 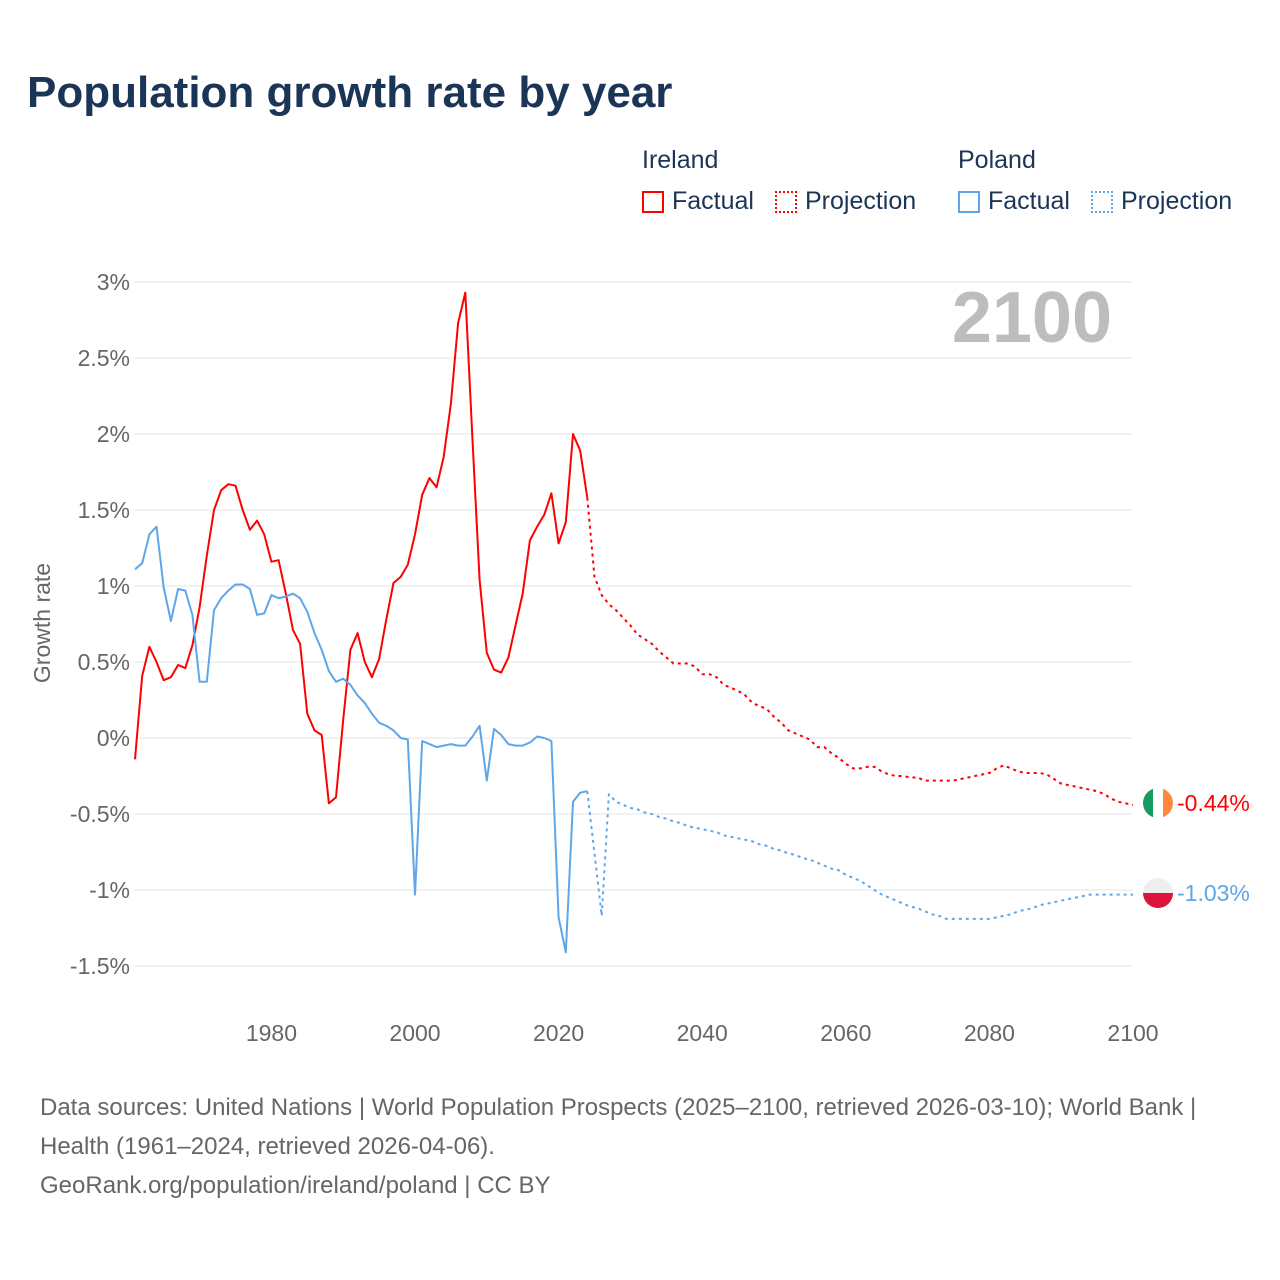 What do you see at coordinates (414, 1033) in the screenshot?
I see `x-tick-label: 2000` at bounding box center [414, 1033].